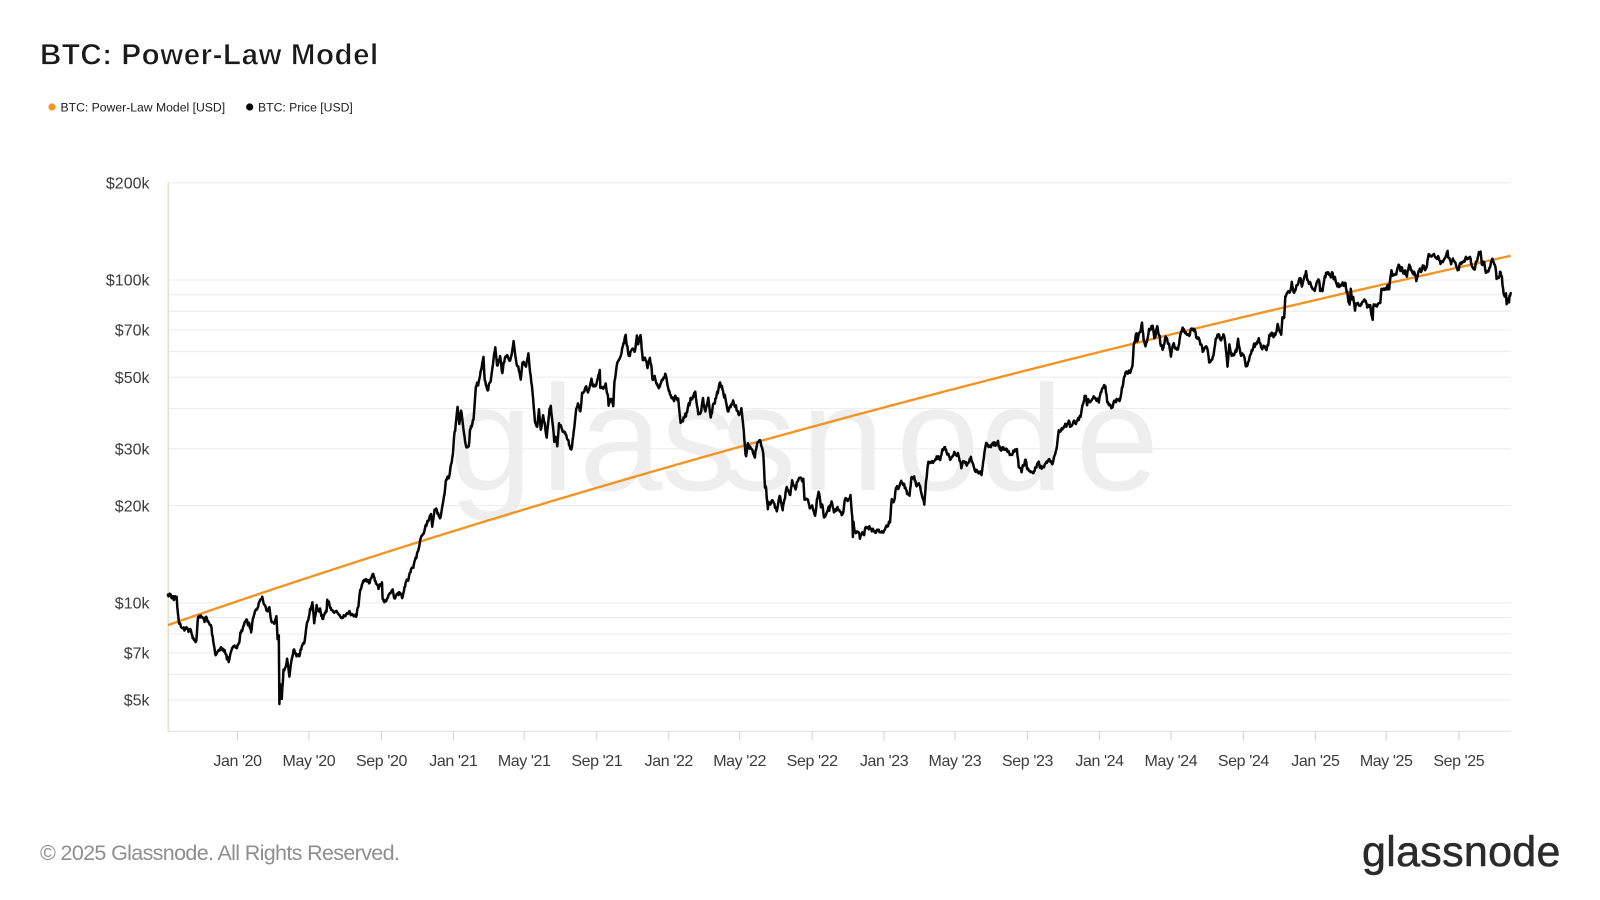 The height and width of the screenshot is (900, 1600). Describe the element at coordinates (1461, 852) in the screenshot. I see `svg-text: glassnode` at that location.